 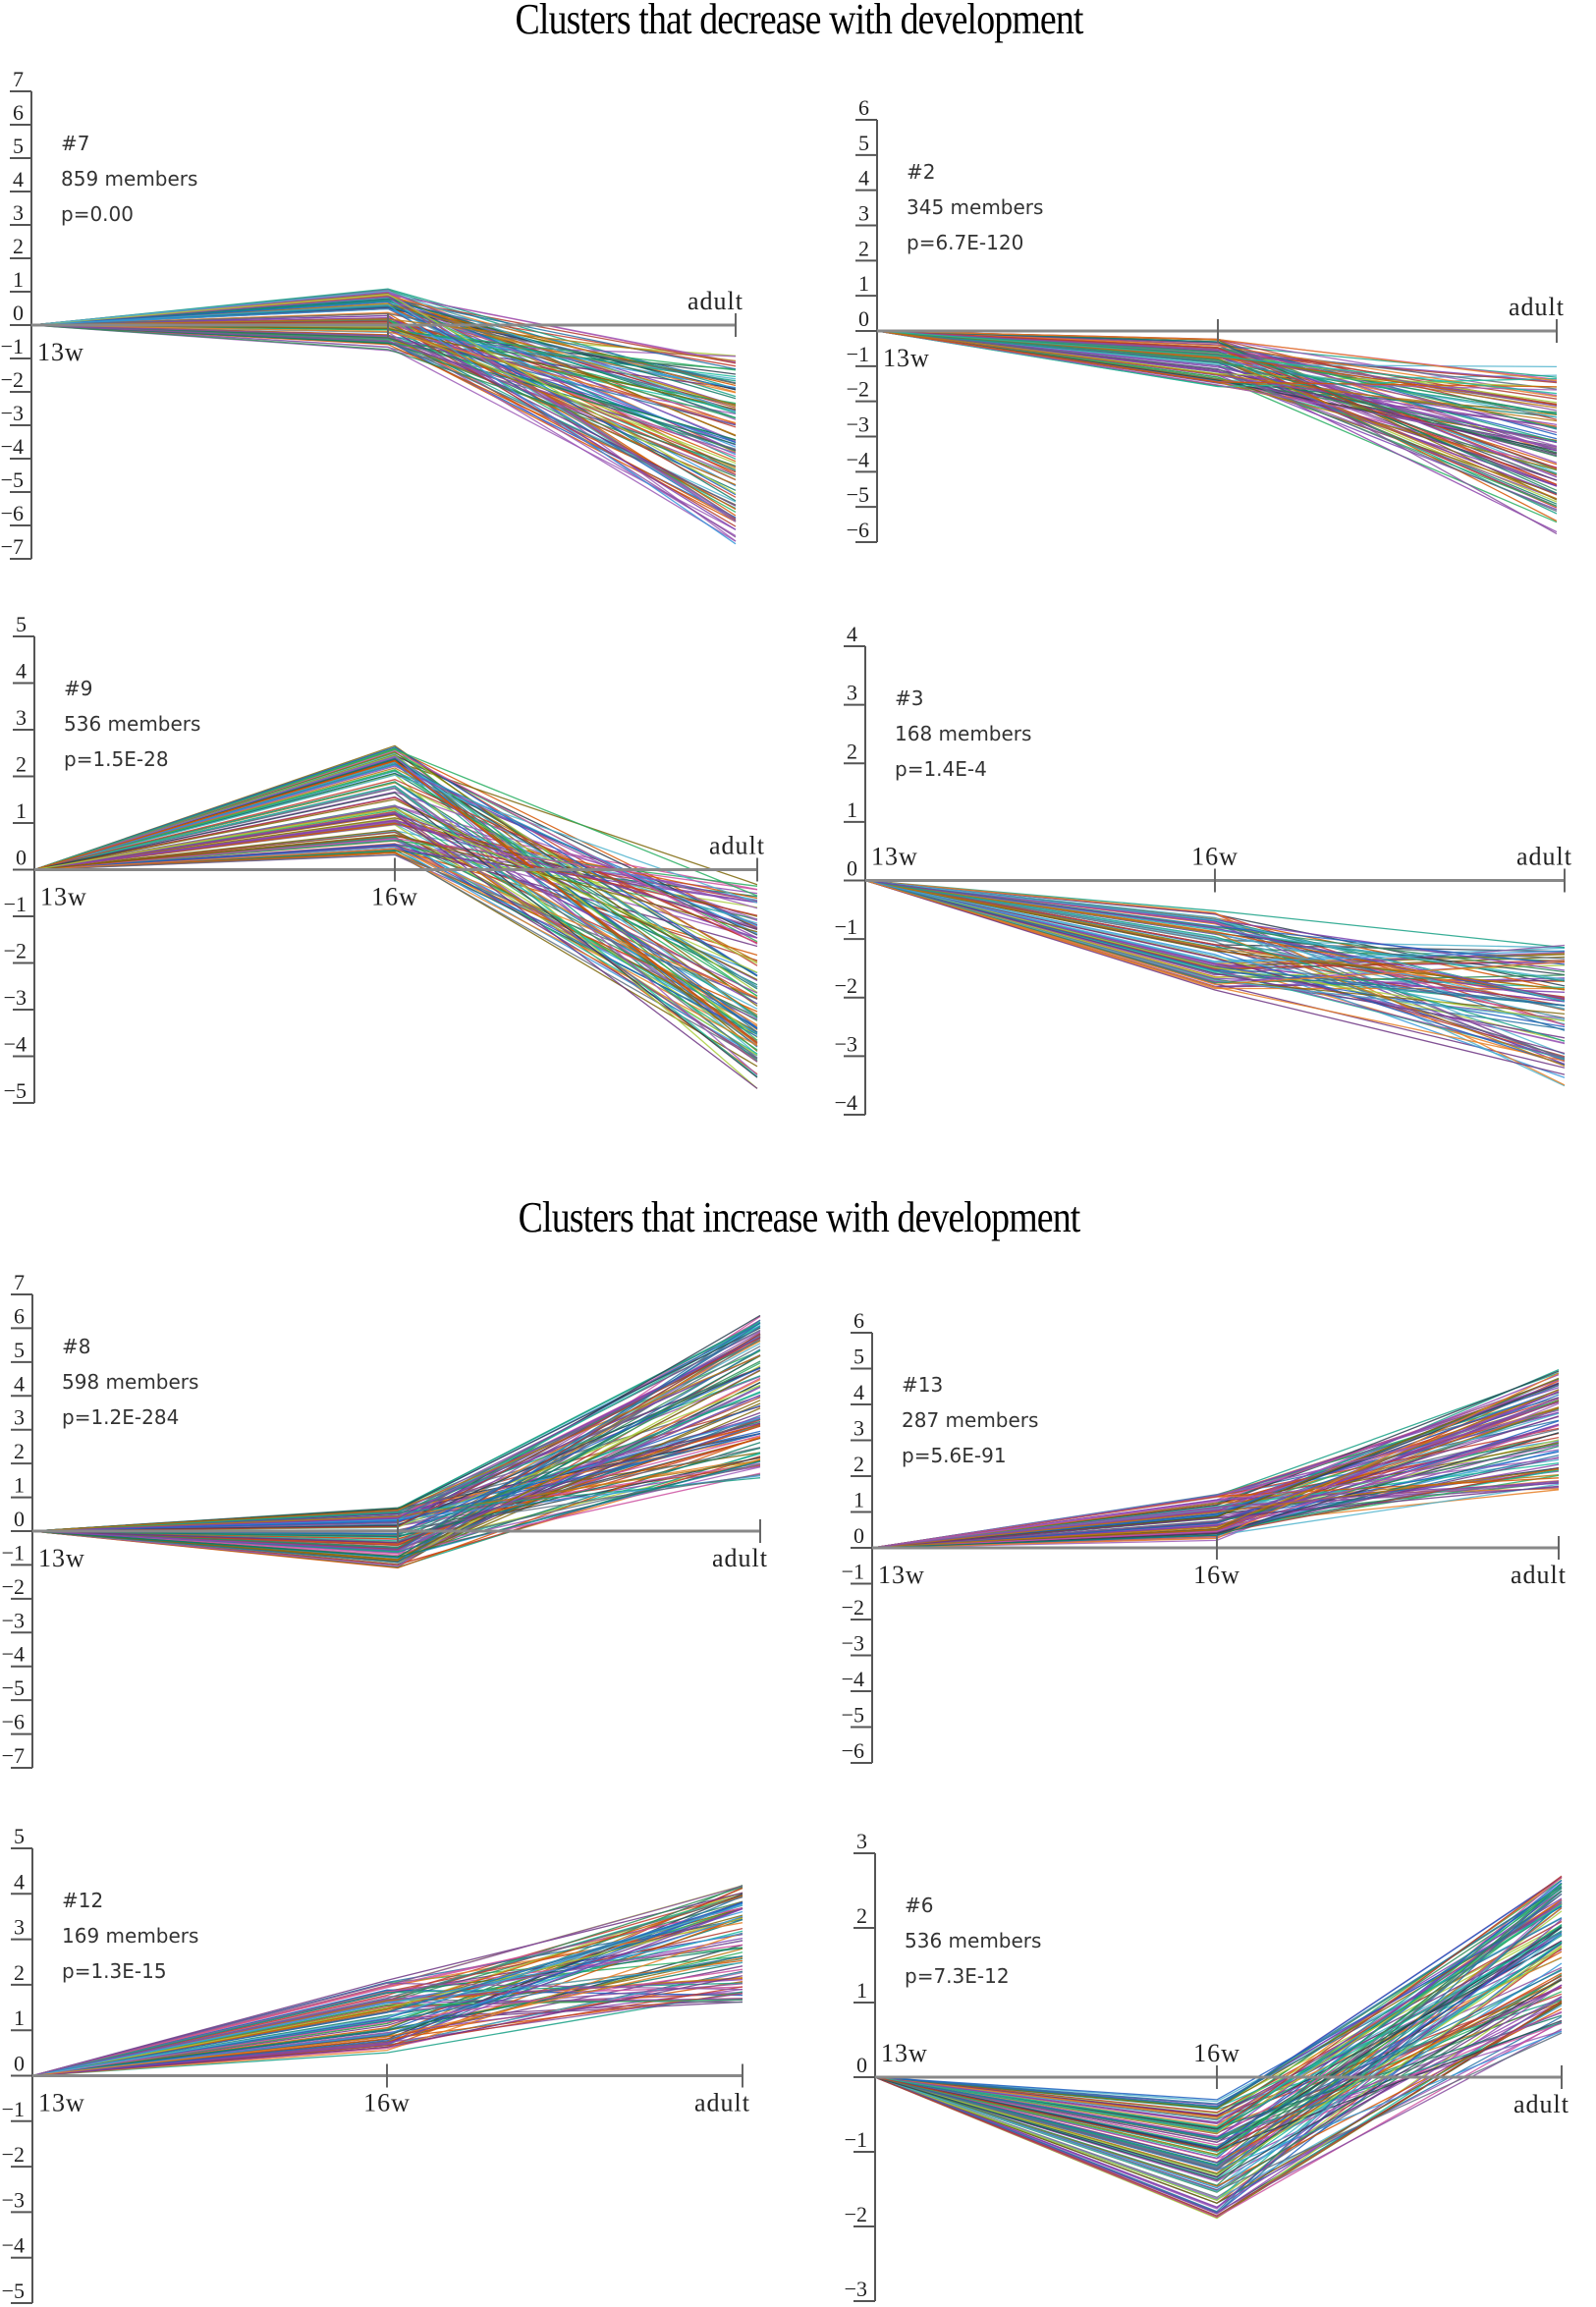 What do you see at coordinates (20, 1485) in the screenshot?
I see `y-tick-label: 1` at bounding box center [20, 1485].